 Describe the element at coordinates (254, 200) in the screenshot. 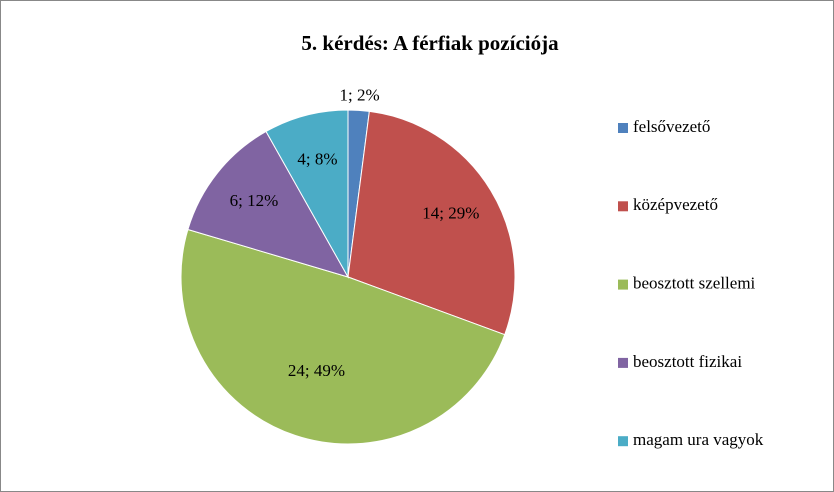

I see `data-label: 6; 12%` at that location.